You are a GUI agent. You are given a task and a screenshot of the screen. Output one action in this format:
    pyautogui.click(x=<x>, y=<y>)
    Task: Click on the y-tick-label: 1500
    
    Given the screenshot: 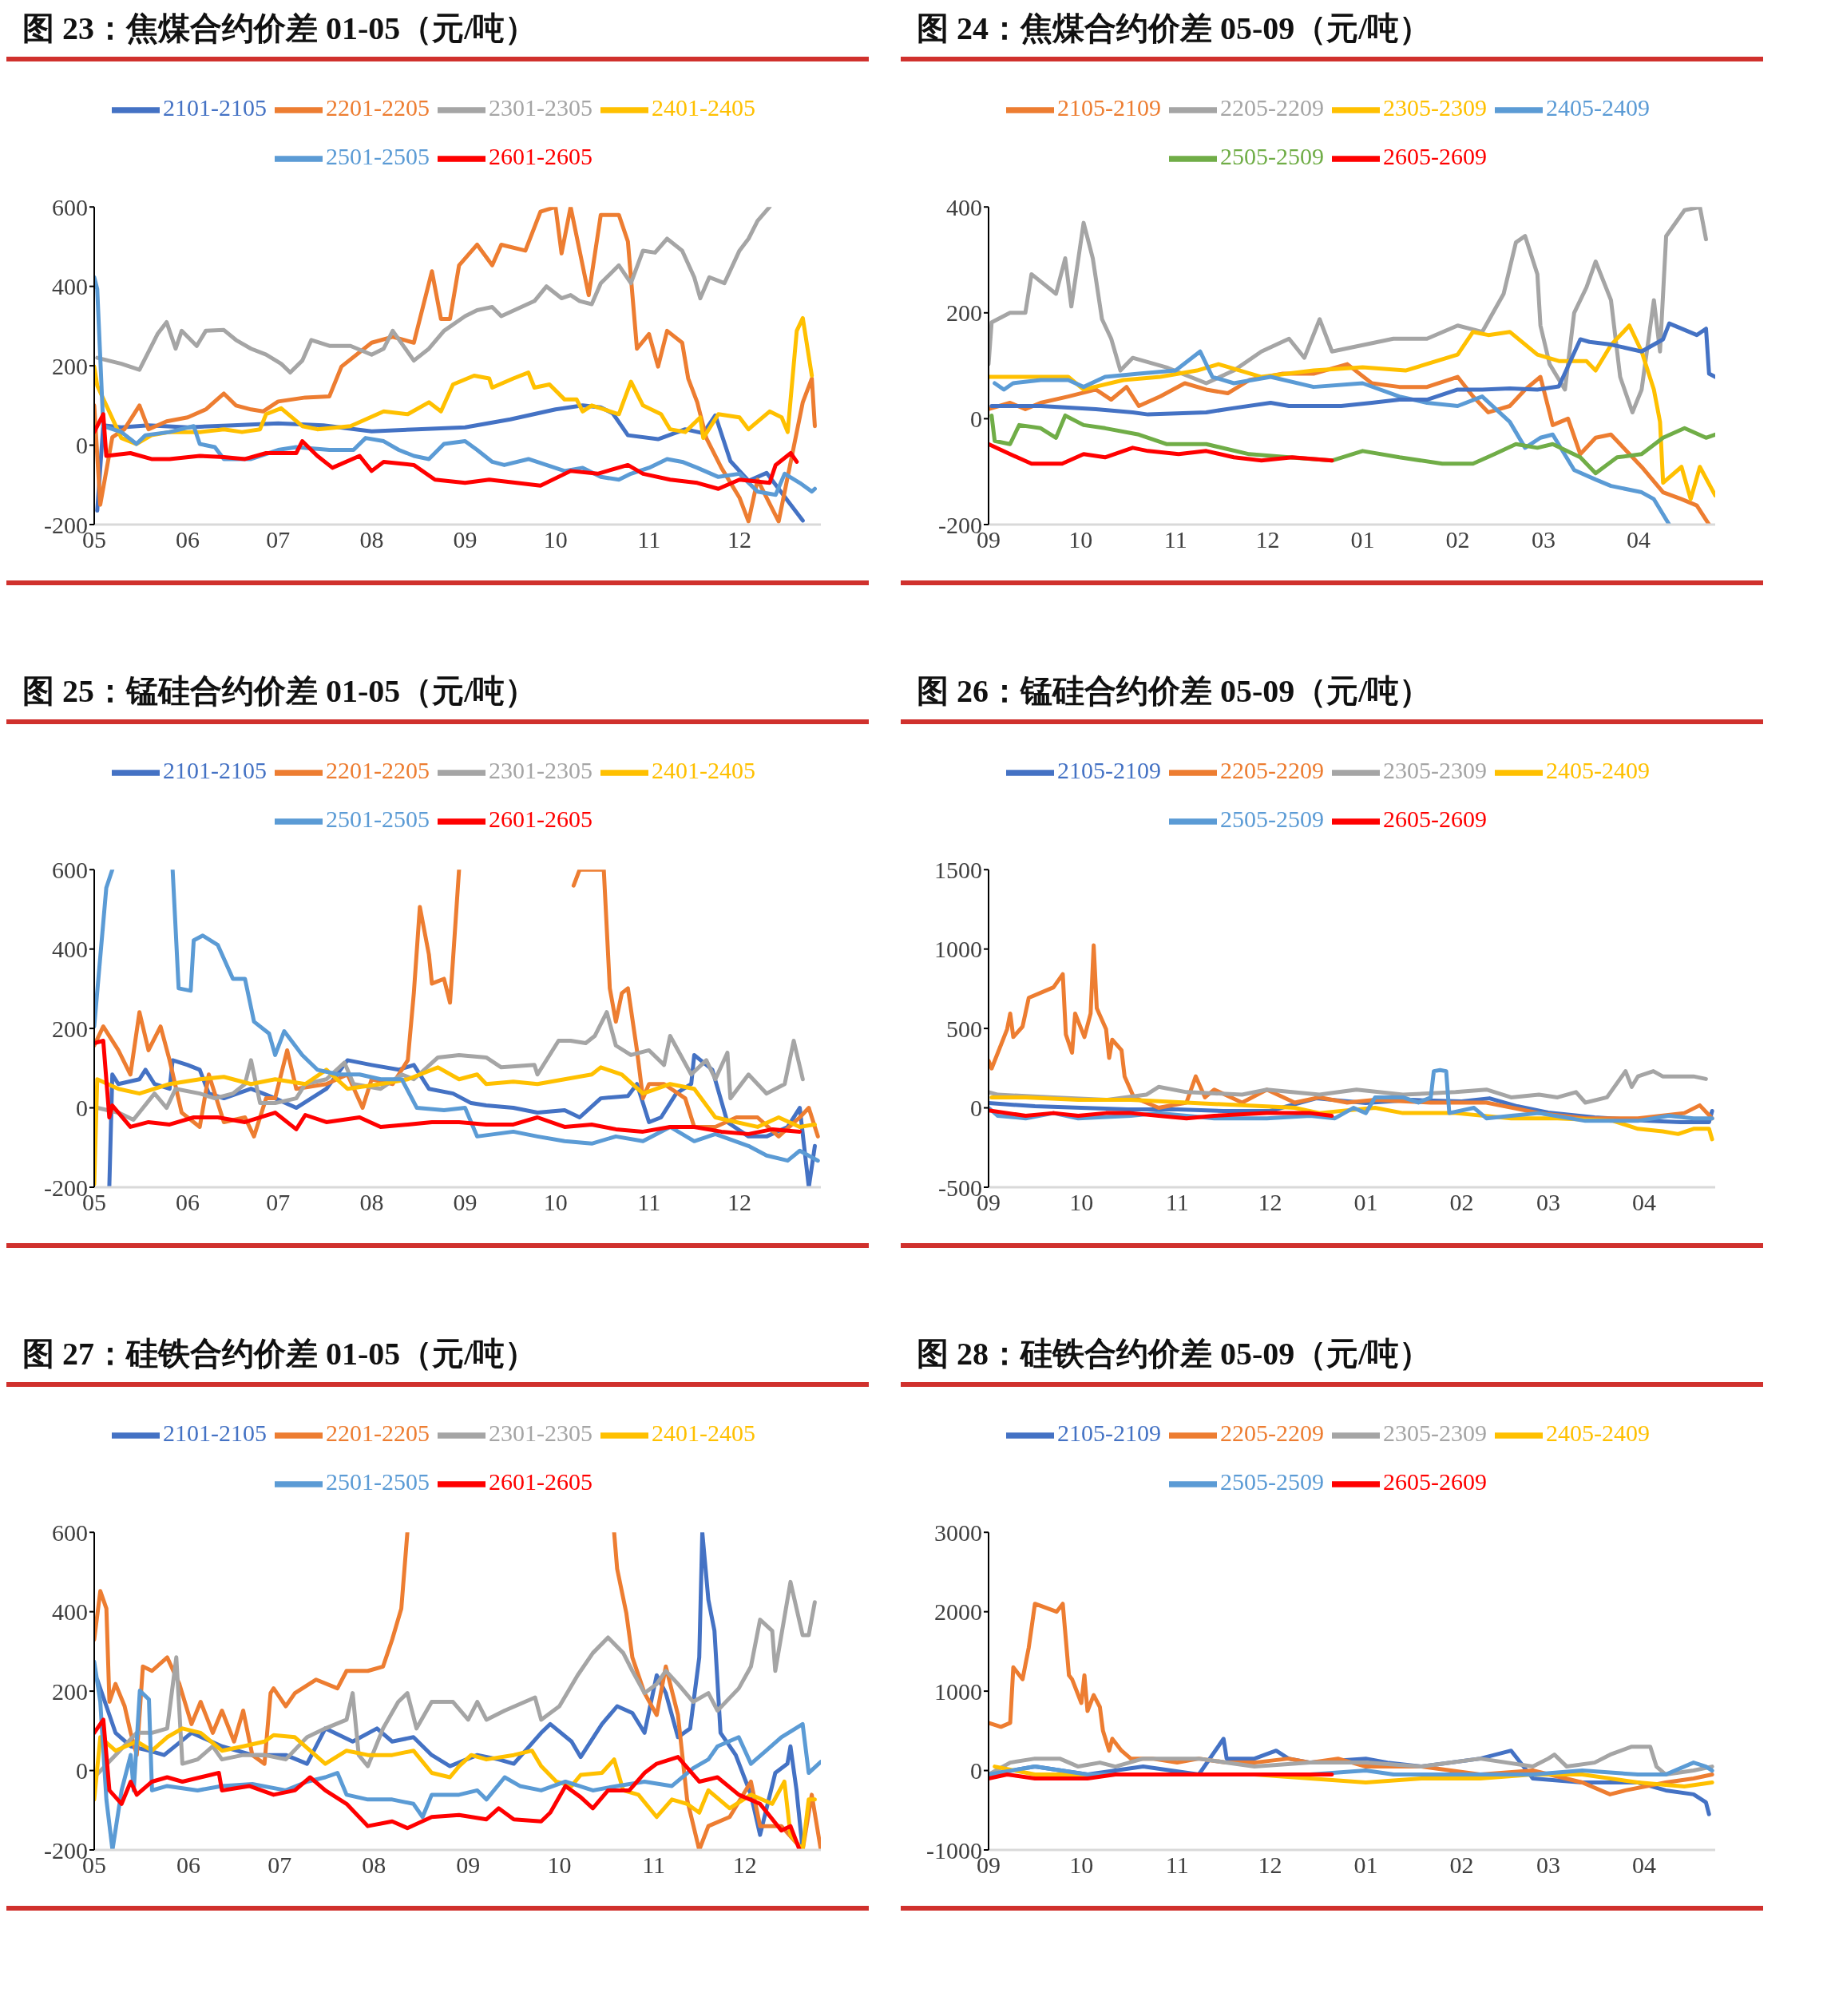 What is the action you would take?
    pyautogui.click(x=958, y=869)
    